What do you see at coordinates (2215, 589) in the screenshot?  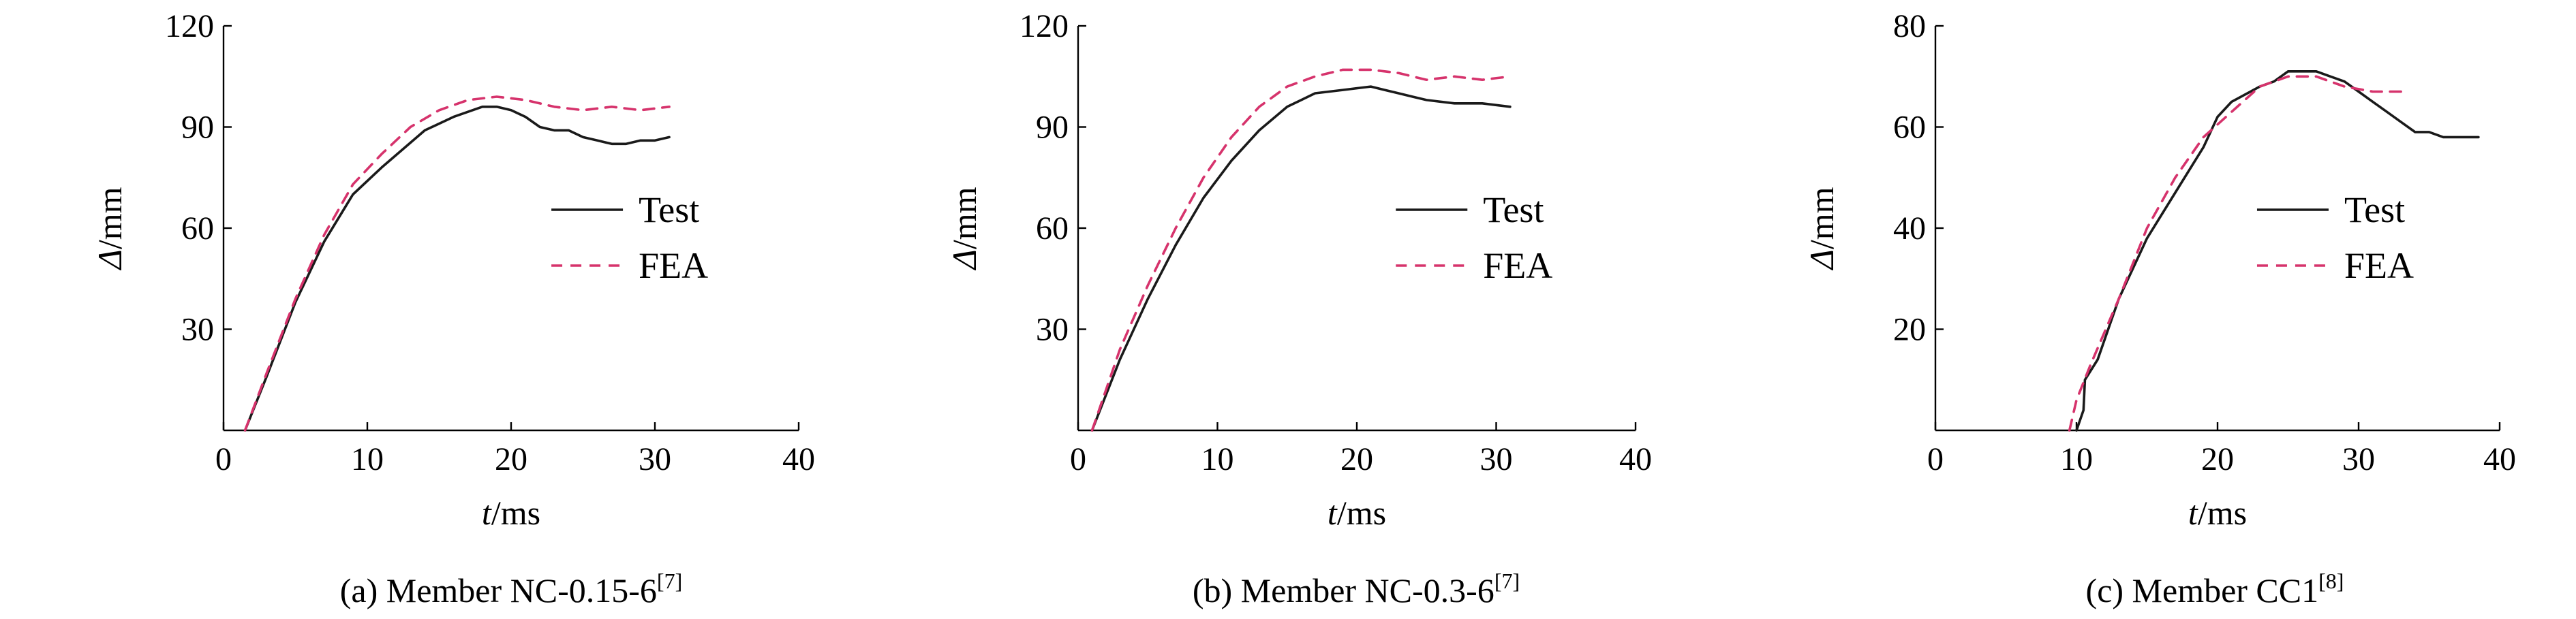 I see `panel-caption-c: (c) Member CC1[8]` at bounding box center [2215, 589].